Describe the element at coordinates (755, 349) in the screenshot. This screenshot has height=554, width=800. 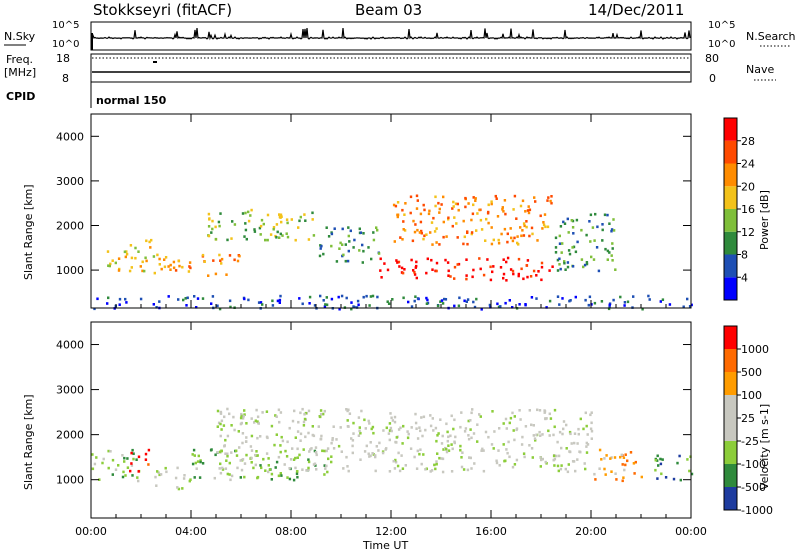
I see `colorbar-tick-label: 1000` at that location.